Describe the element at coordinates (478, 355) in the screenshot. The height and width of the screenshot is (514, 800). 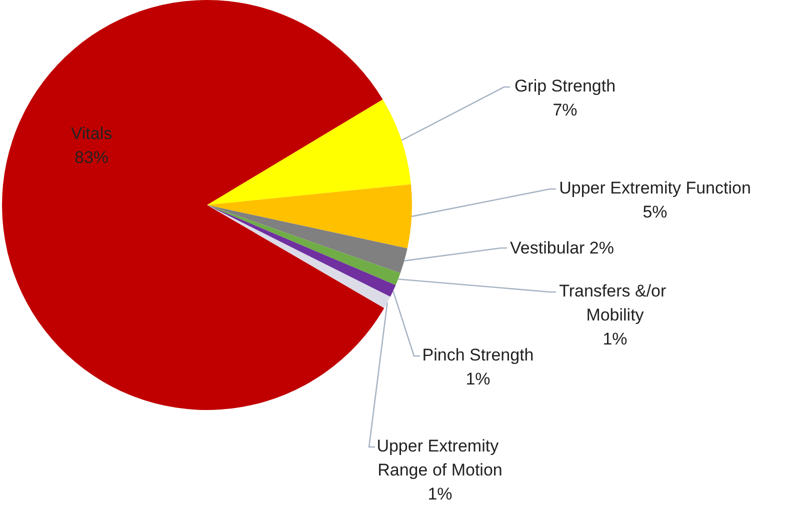
I see `slice-label: Pinch Strength` at that location.